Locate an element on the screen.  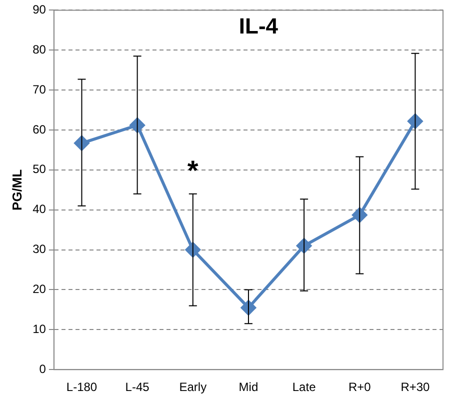
y-tick-label: 30 is located at coordinates (39, 249).